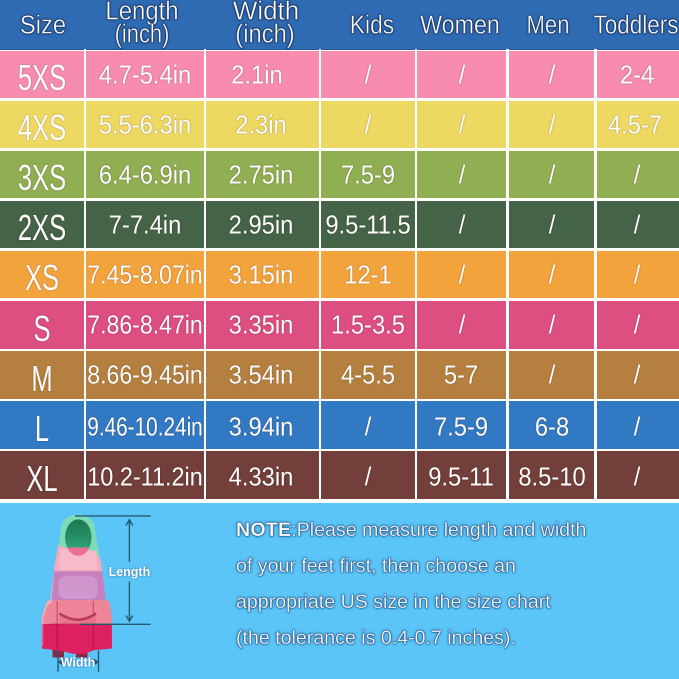 The width and height of the screenshot is (679, 679). I want to click on svg-text: Length, so click(130, 572).